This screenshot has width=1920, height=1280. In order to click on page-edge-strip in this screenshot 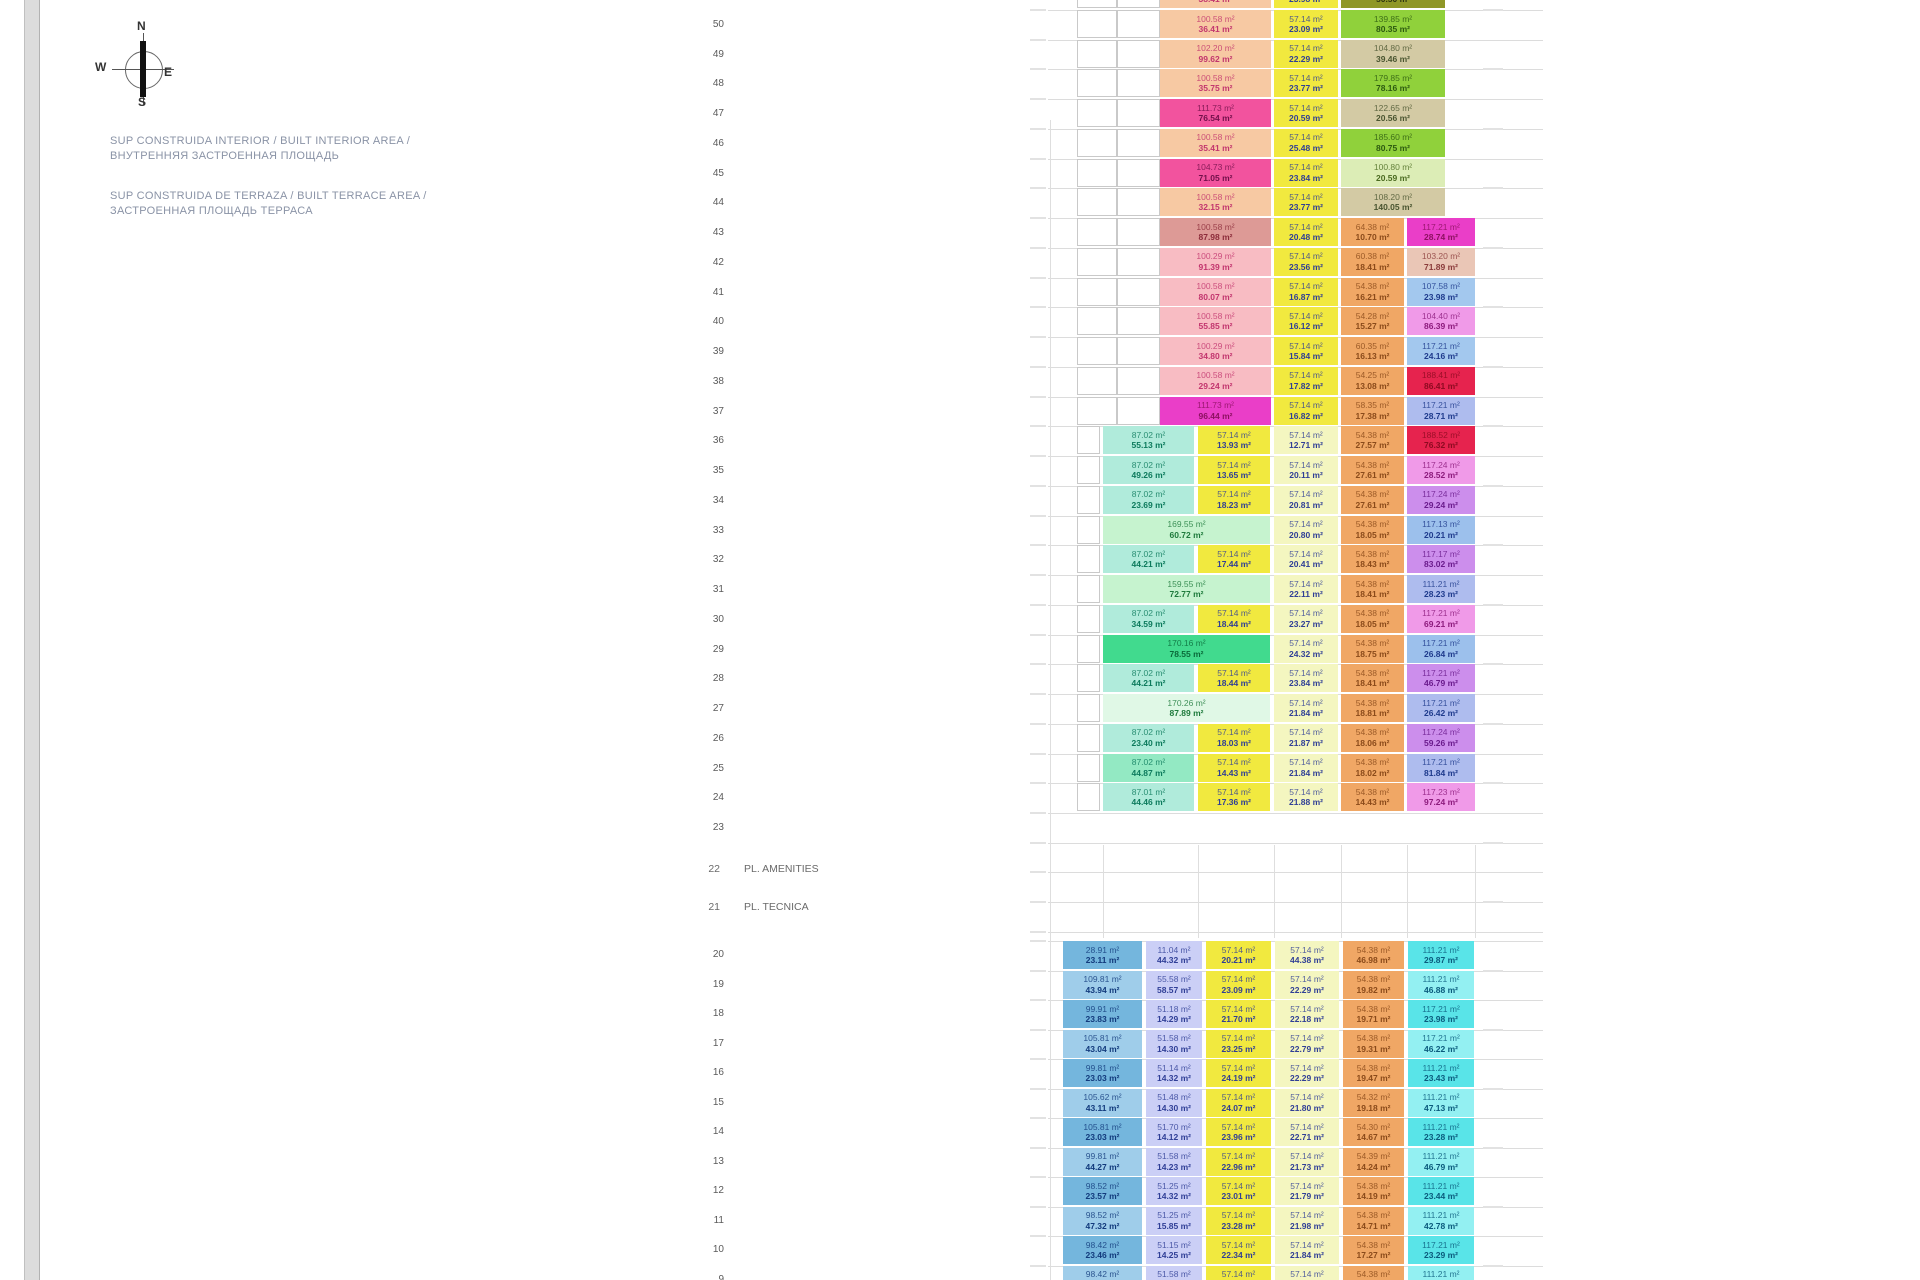, I will do `click(32, 640)`.